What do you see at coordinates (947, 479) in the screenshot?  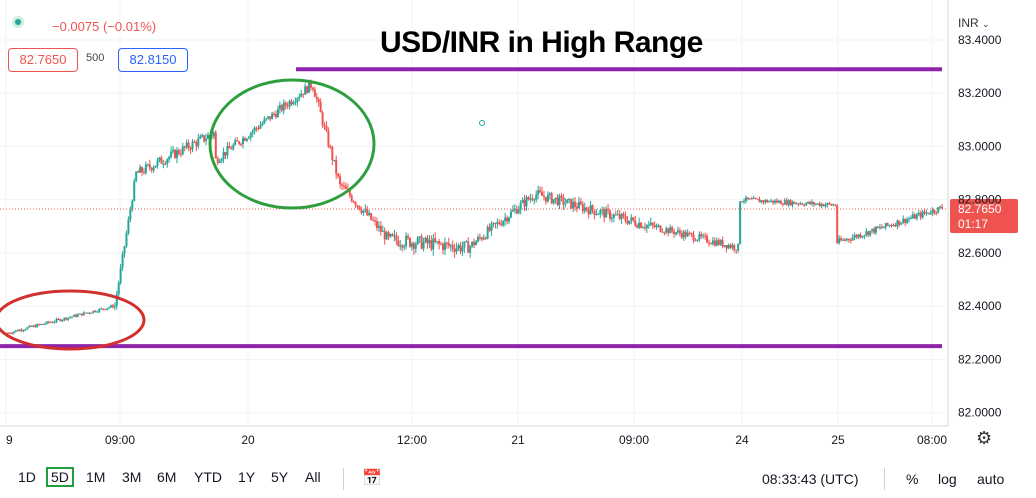 I see `log-scale-toggle: log` at bounding box center [947, 479].